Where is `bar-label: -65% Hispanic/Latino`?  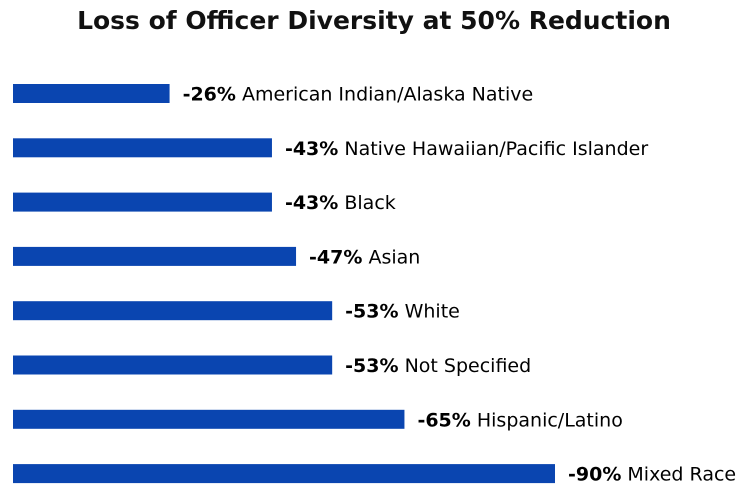 bar-label: -65% Hispanic/Latino is located at coordinates (519, 420).